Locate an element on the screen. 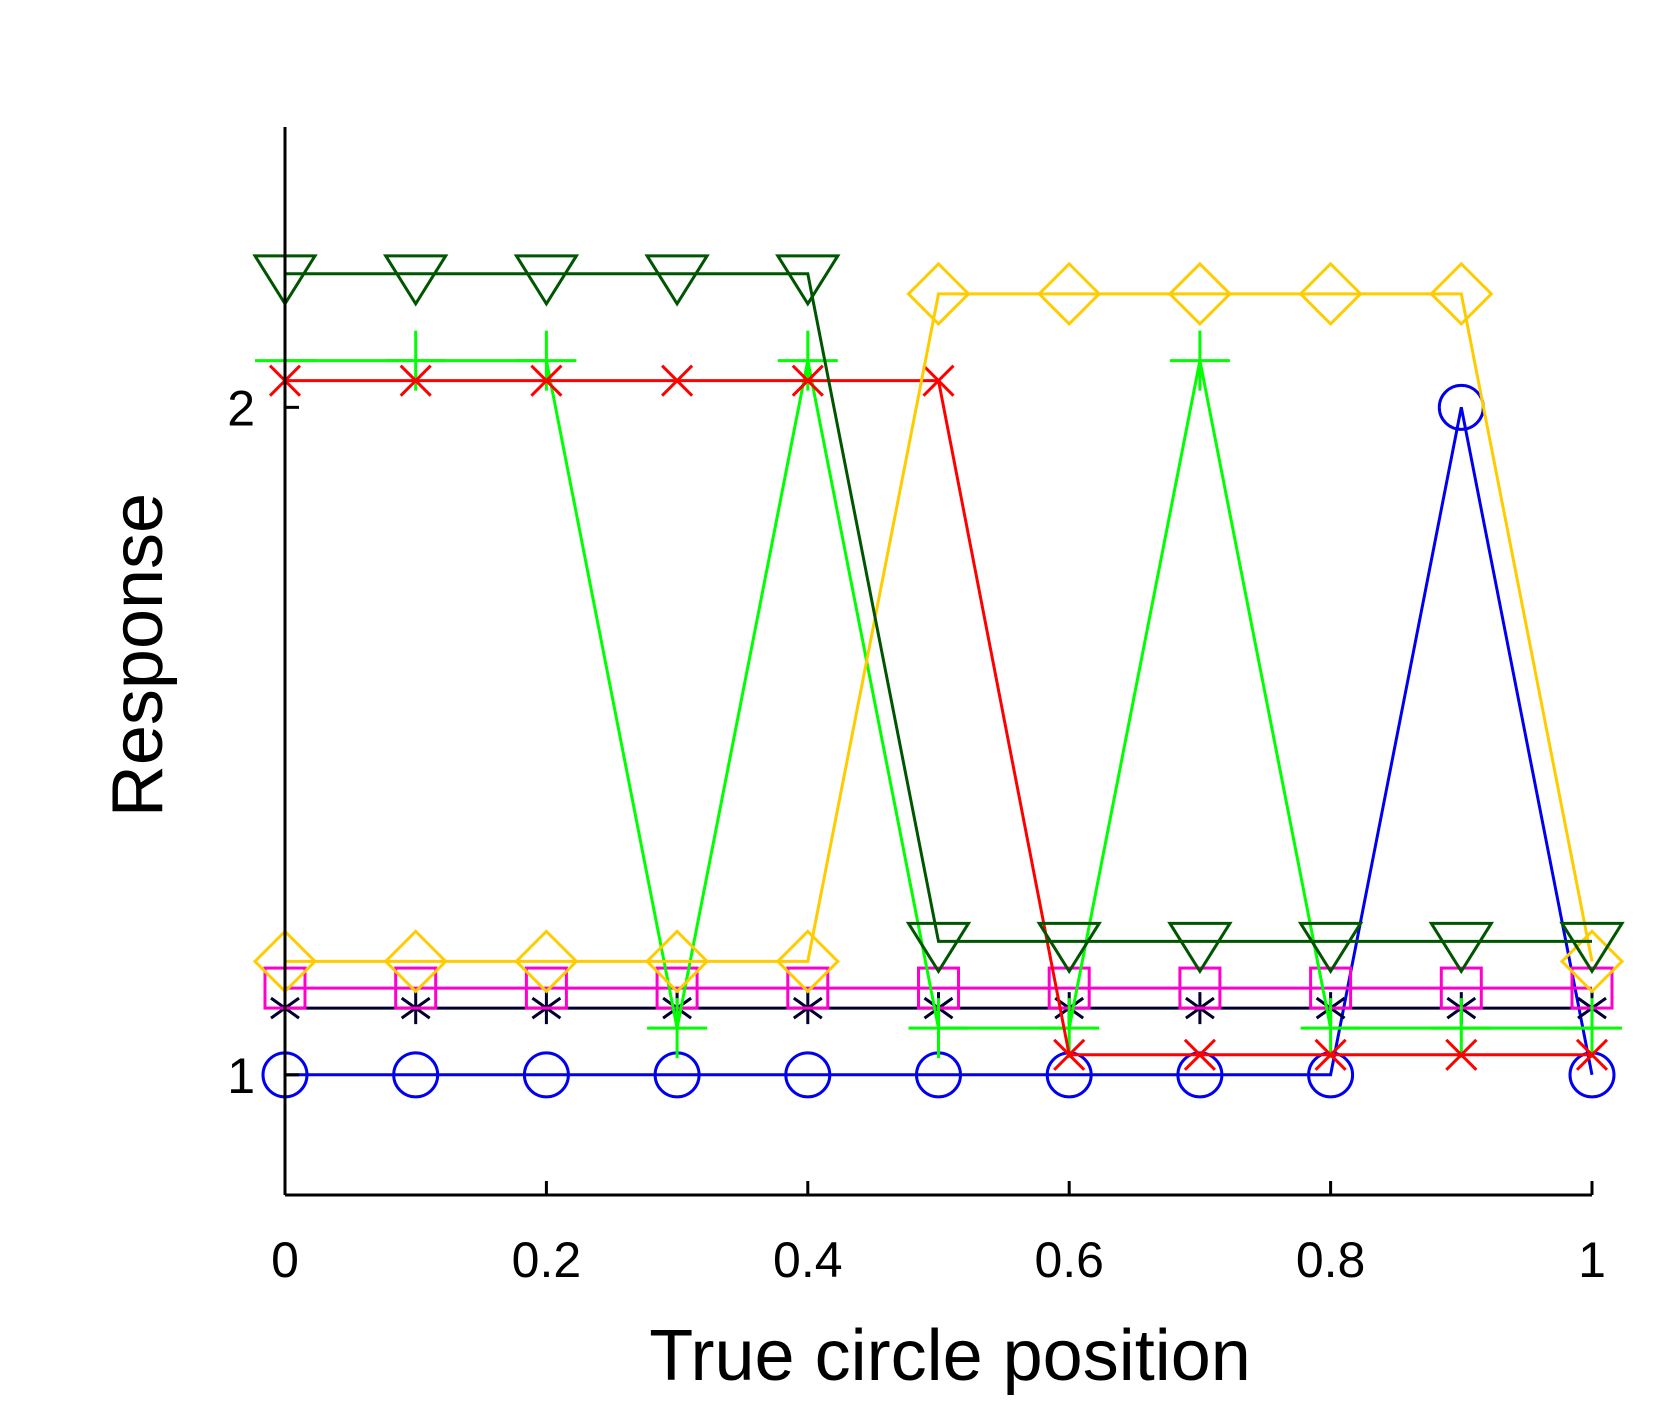 This screenshot has width=1658, height=1417. y-tick-label: 2 is located at coordinates (241, 408).